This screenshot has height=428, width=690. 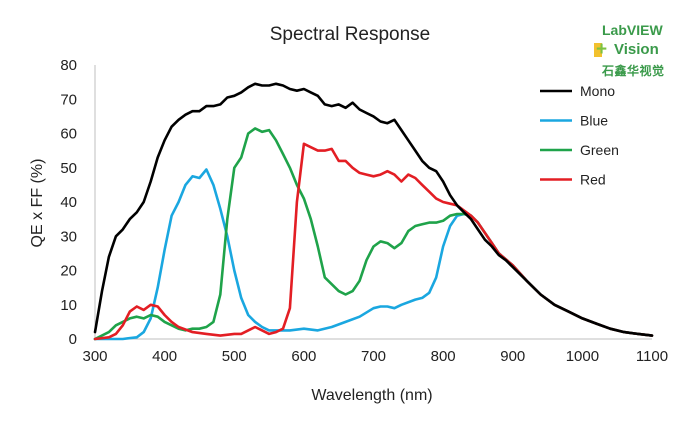 What do you see at coordinates (598, 50) in the screenshot?
I see `logo-tab-shape` at bounding box center [598, 50].